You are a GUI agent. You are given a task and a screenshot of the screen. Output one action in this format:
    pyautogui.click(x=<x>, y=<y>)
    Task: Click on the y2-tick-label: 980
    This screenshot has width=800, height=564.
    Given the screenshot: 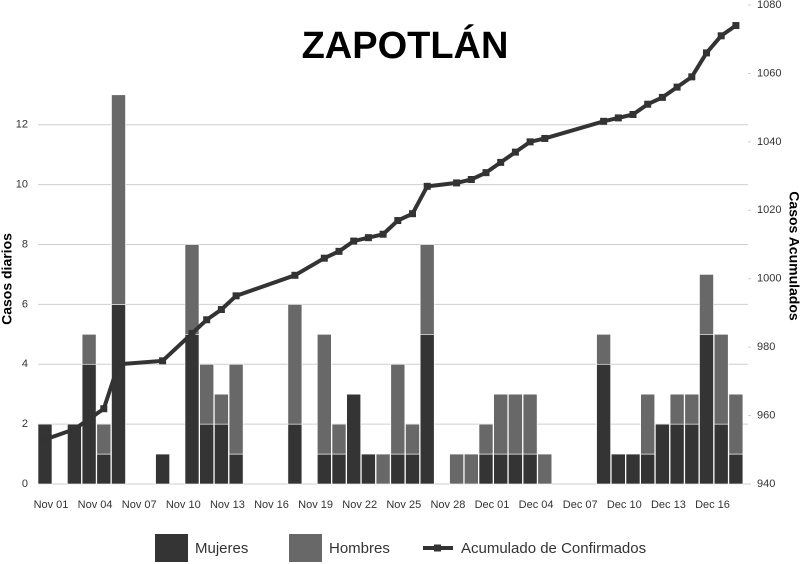 What is the action you would take?
    pyautogui.click(x=766, y=347)
    